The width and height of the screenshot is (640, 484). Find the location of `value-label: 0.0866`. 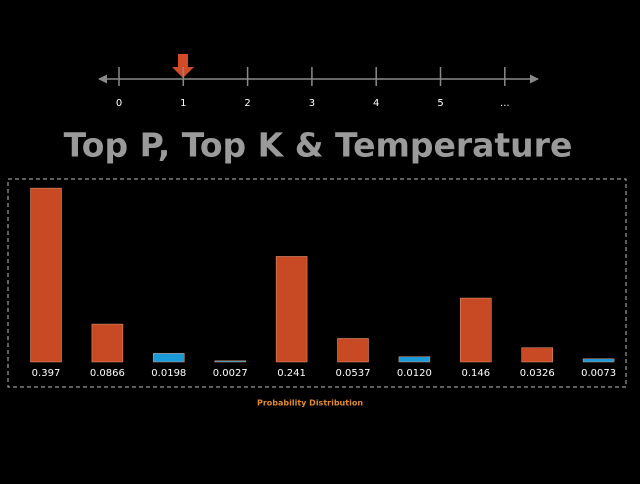

value-label: 0.0866 is located at coordinates (107, 373).